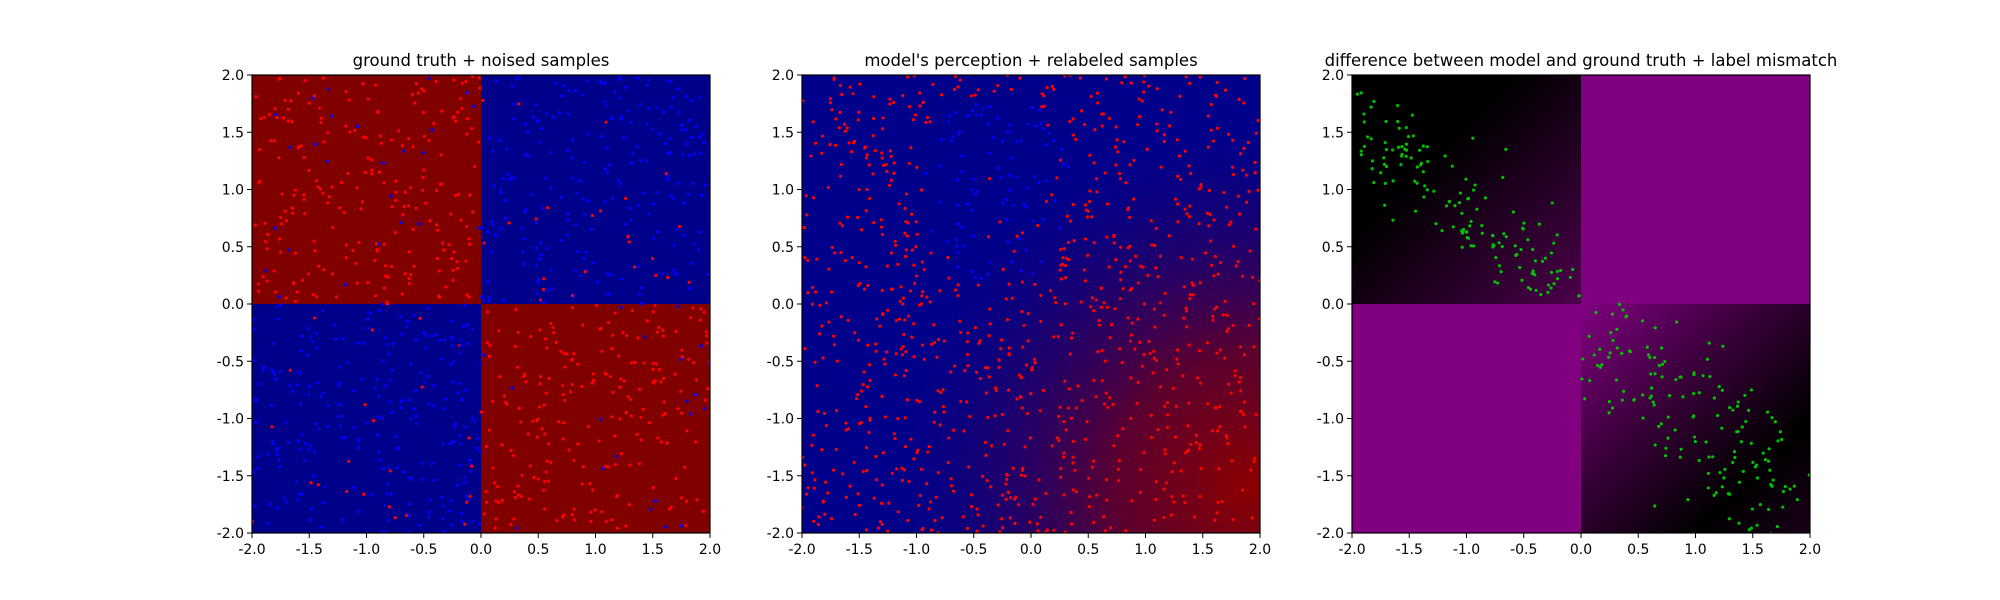  What do you see at coordinates (859, 550) in the screenshot?
I see `x-tick-label: -1.5` at bounding box center [859, 550].